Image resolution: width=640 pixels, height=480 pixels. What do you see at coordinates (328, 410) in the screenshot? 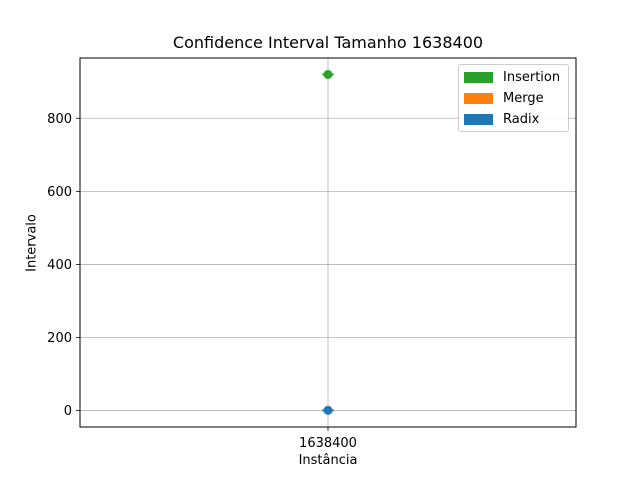
I see `data-point-radix` at bounding box center [328, 410].